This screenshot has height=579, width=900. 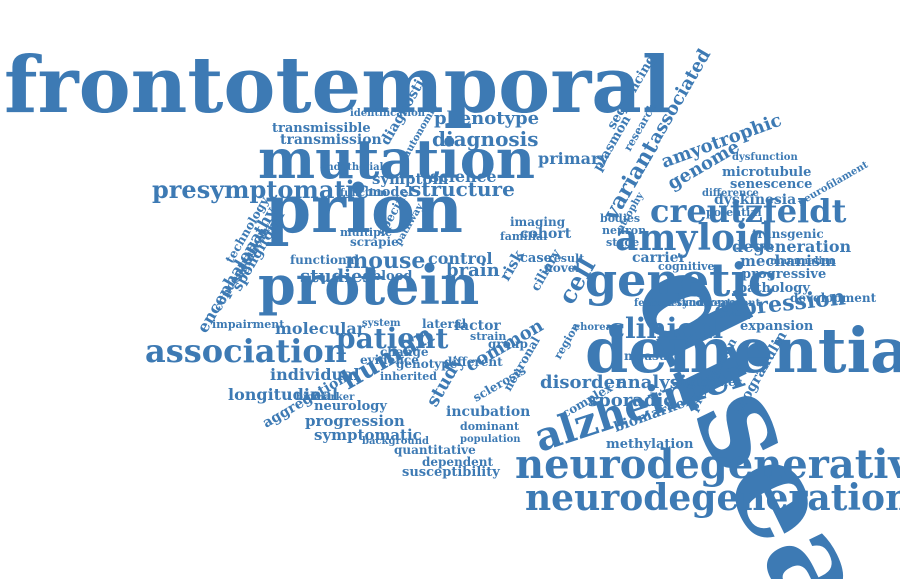 What do you see at coordinates (477, 326) in the screenshot?
I see `word-factor: factor` at bounding box center [477, 326].